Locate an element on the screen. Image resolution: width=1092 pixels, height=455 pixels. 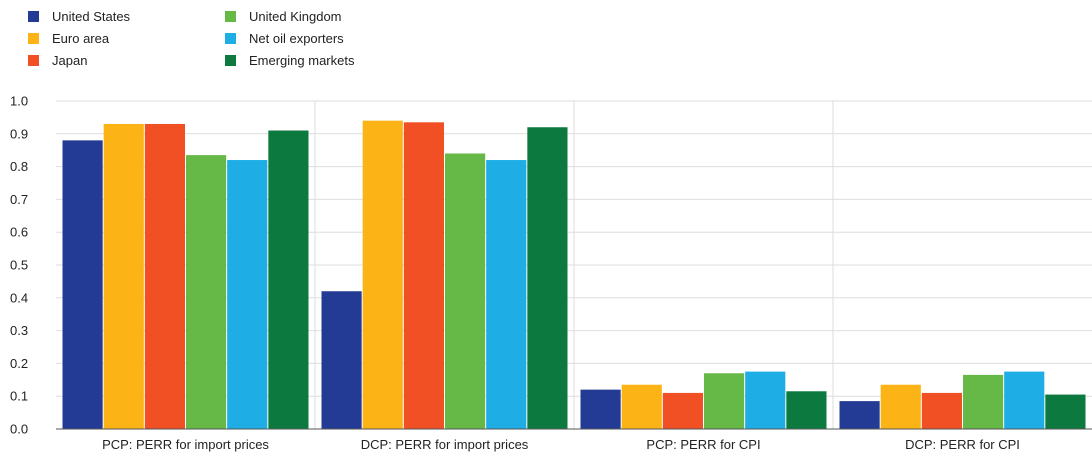
legend-item: Japan is located at coordinates (57, 60).